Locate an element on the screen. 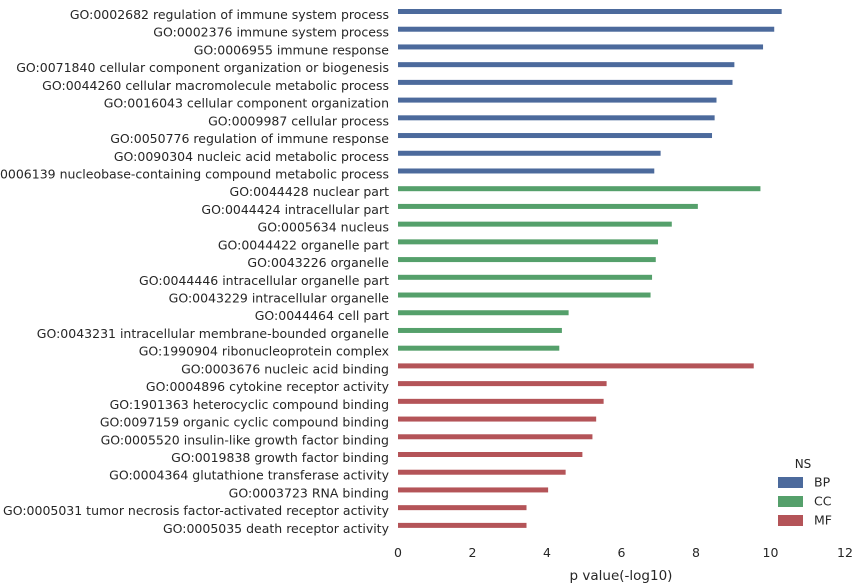 The height and width of the screenshot is (587, 858). category-label: GO:0044428 nuclear part is located at coordinates (310, 191).